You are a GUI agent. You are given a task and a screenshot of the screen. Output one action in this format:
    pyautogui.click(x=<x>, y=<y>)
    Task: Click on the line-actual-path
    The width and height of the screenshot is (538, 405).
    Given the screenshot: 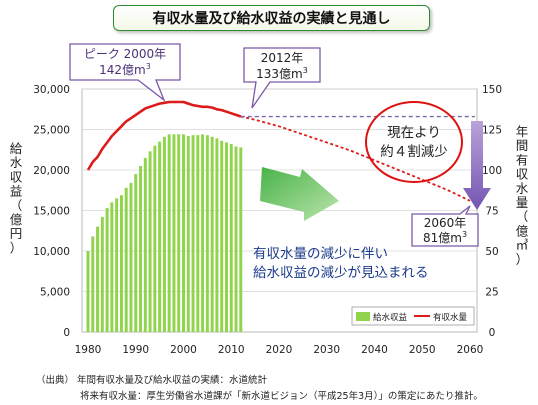 What is the action you would take?
    pyautogui.click(x=164, y=135)
    